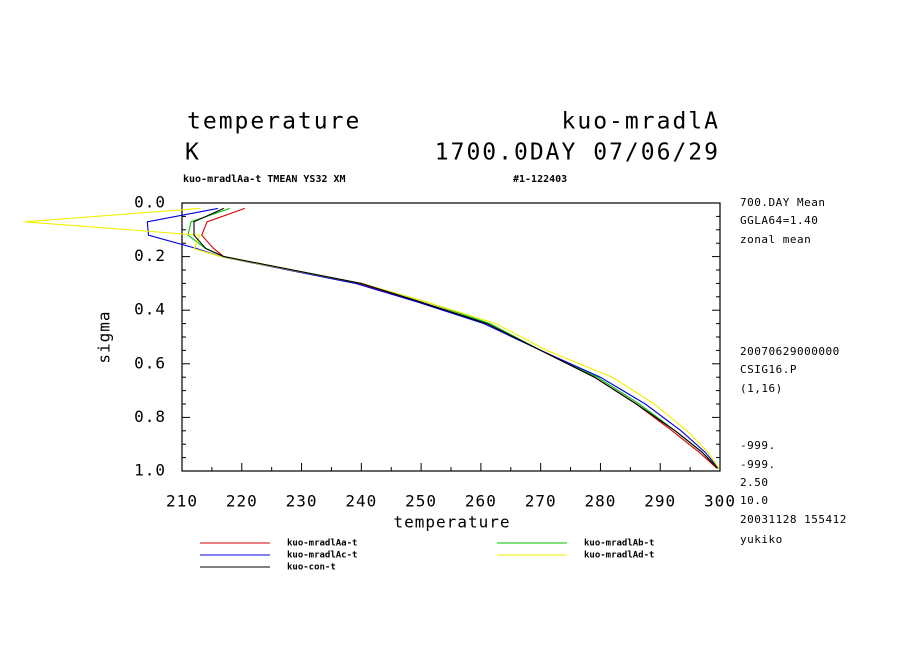 The image size is (904, 654). Describe the element at coordinates (302, 501) in the screenshot. I see `x-tick-label: 230` at that location.